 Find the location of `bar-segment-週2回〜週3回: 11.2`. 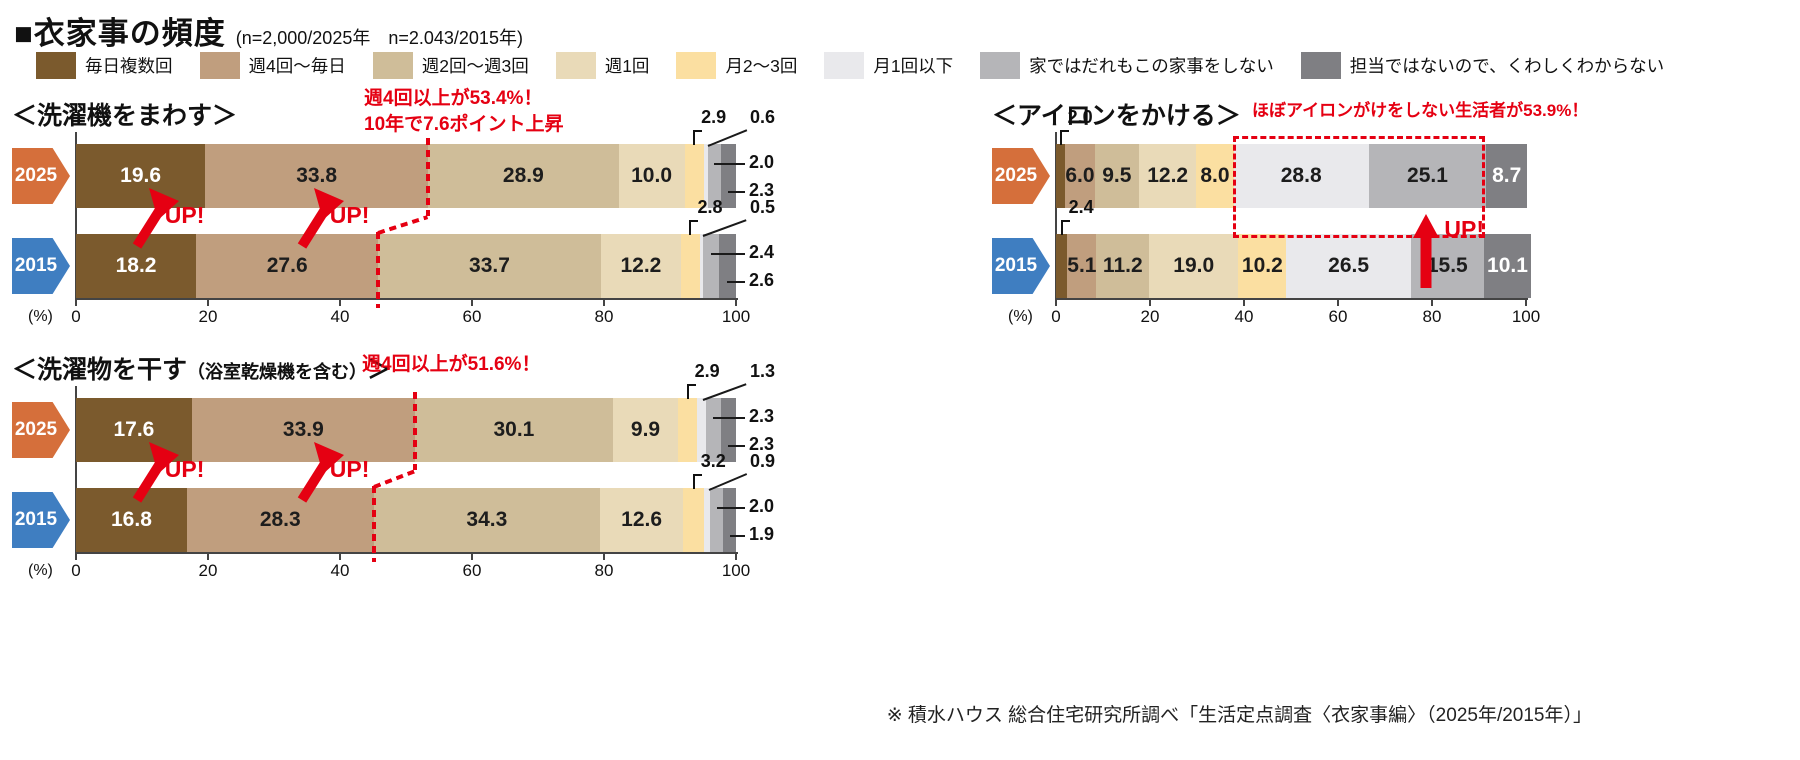

bar-segment-週2回〜週3回: 11.2 is located at coordinates (1123, 266).